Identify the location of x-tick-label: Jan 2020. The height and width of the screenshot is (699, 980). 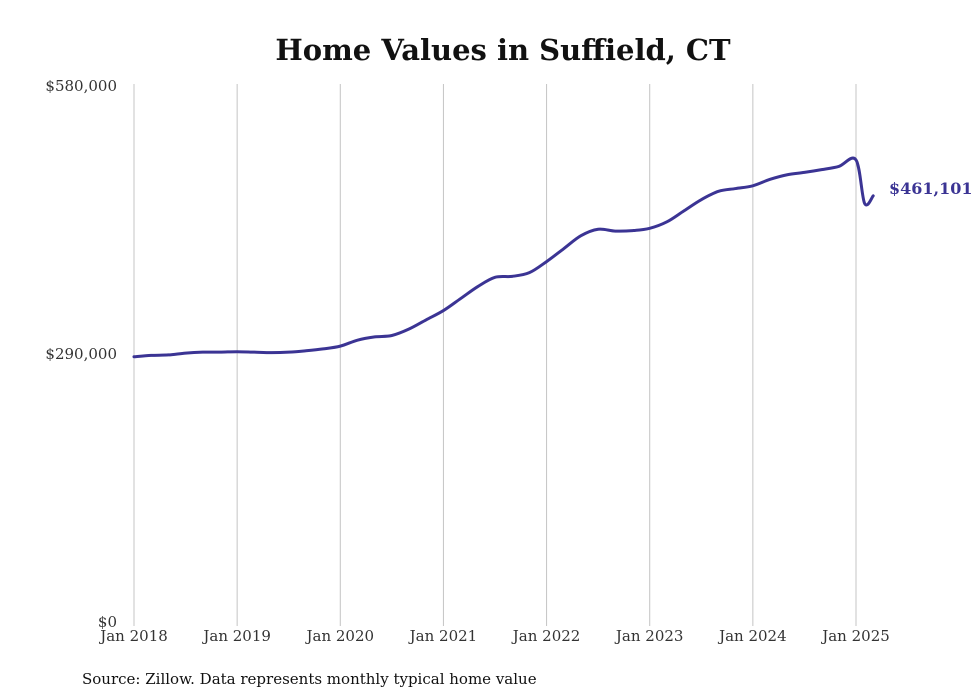
(340, 636).